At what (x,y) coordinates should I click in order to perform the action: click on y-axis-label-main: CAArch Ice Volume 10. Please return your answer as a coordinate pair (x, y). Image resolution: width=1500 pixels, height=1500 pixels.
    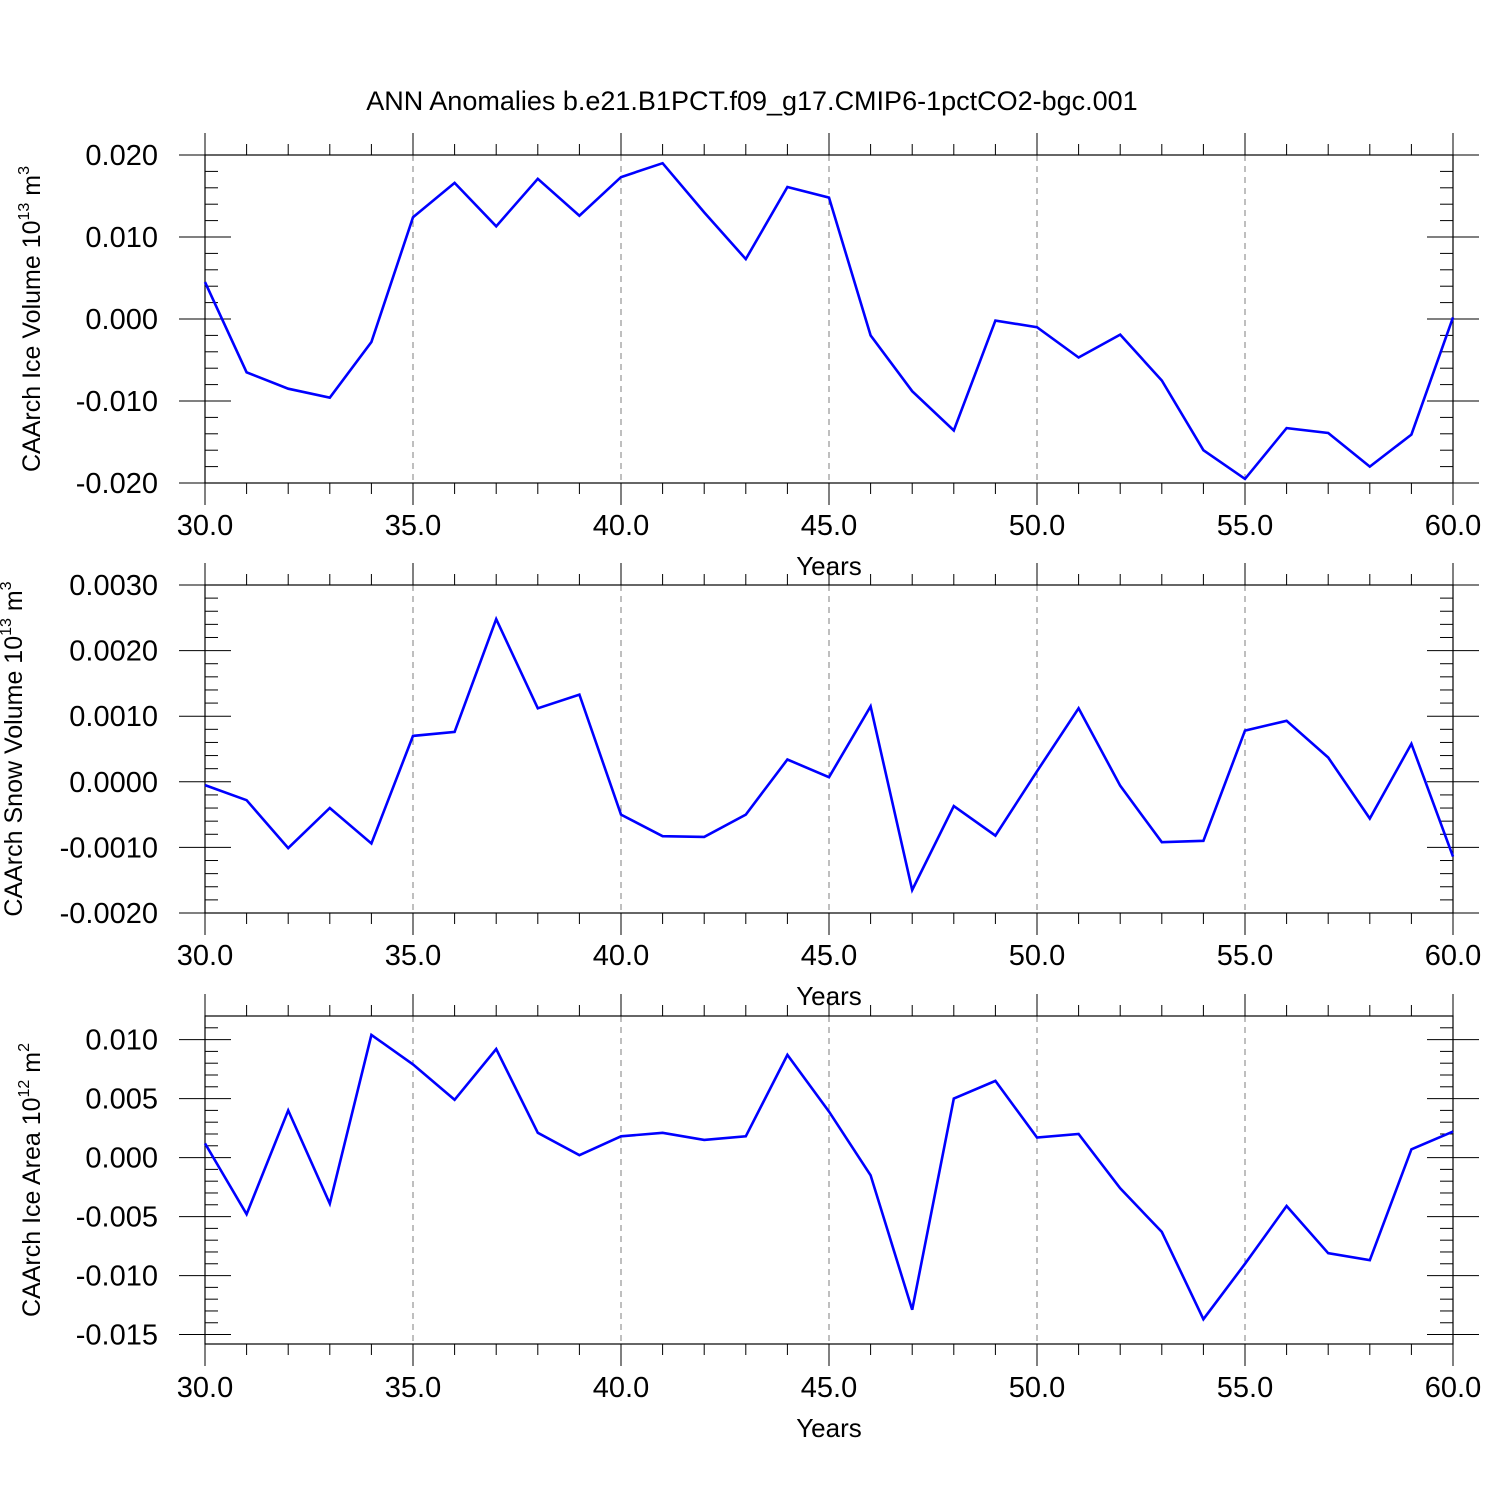
    Looking at the image, I should click on (32, 346).